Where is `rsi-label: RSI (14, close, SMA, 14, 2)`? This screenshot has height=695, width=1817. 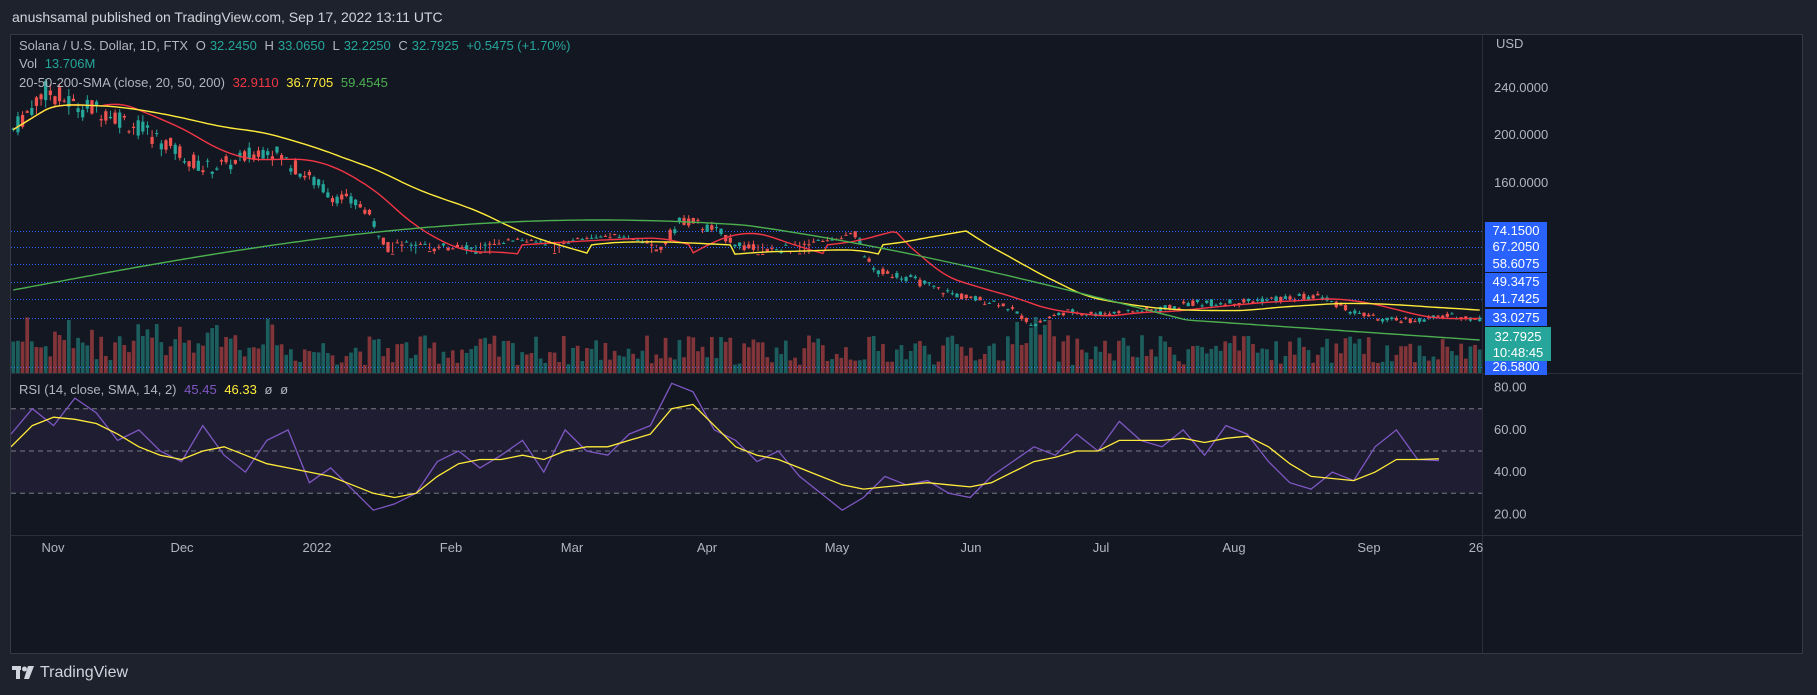
rsi-label: RSI (14, close, SMA, 14, 2) is located at coordinates (98, 389).